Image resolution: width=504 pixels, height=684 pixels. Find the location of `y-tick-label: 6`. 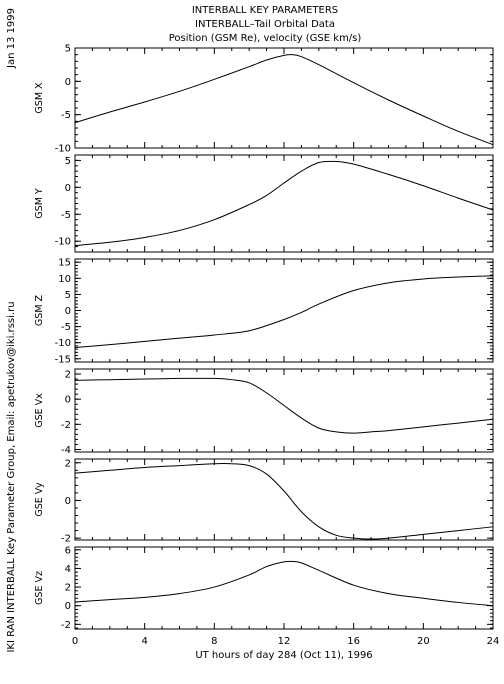

y-tick-label: 6 is located at coordinates (68, 550).